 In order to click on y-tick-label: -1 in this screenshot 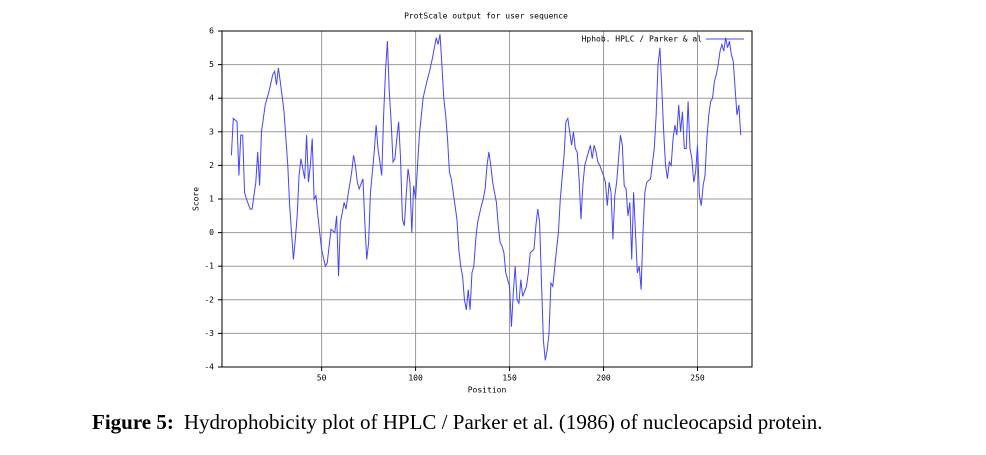, I will do `click(209, 266)`.